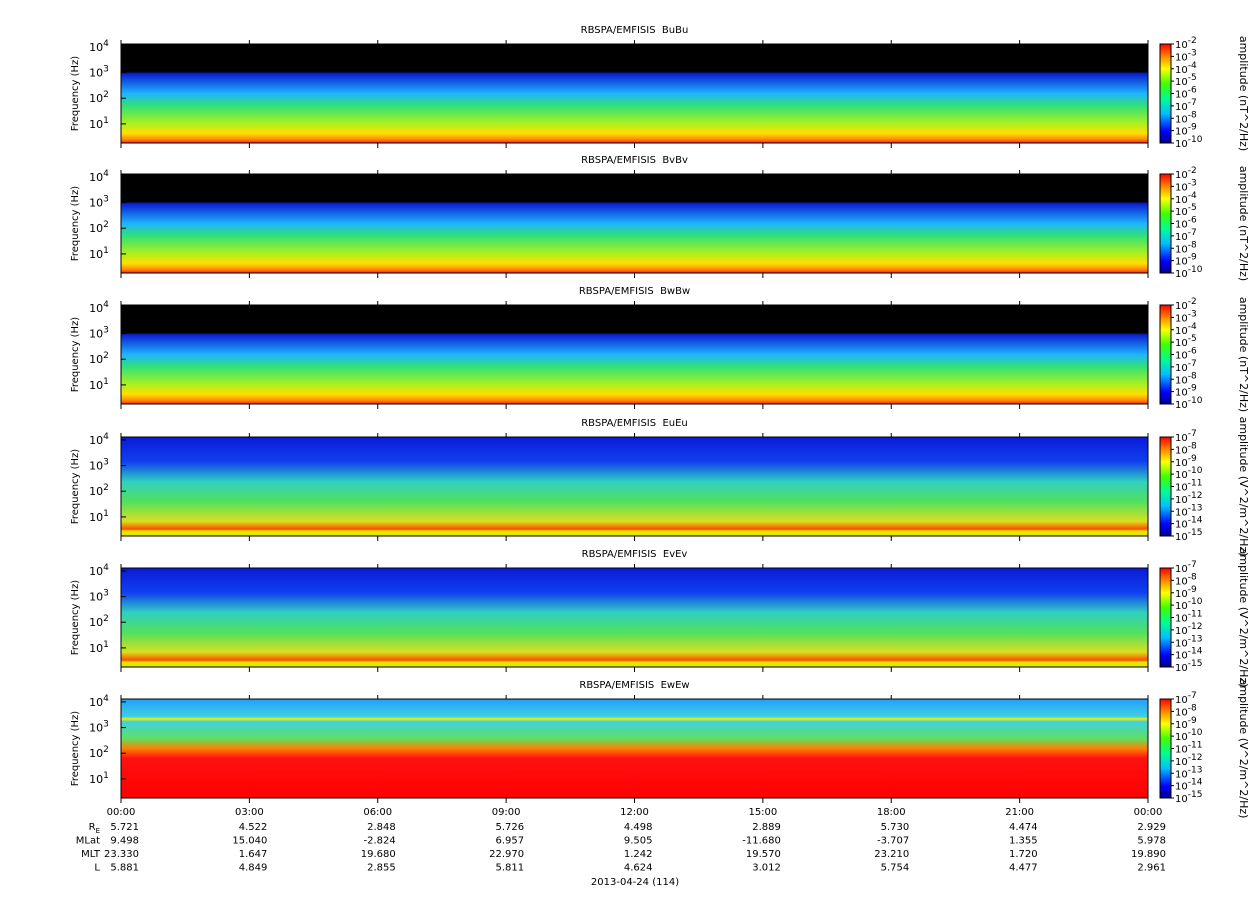 The height and width of the screenshot is (899, 1248). What do you see at coordinates (1186, 223) in the screenshot?
I see `colorbar-tick-label: 10⁻⁶` at bounding box center [1186, 223].